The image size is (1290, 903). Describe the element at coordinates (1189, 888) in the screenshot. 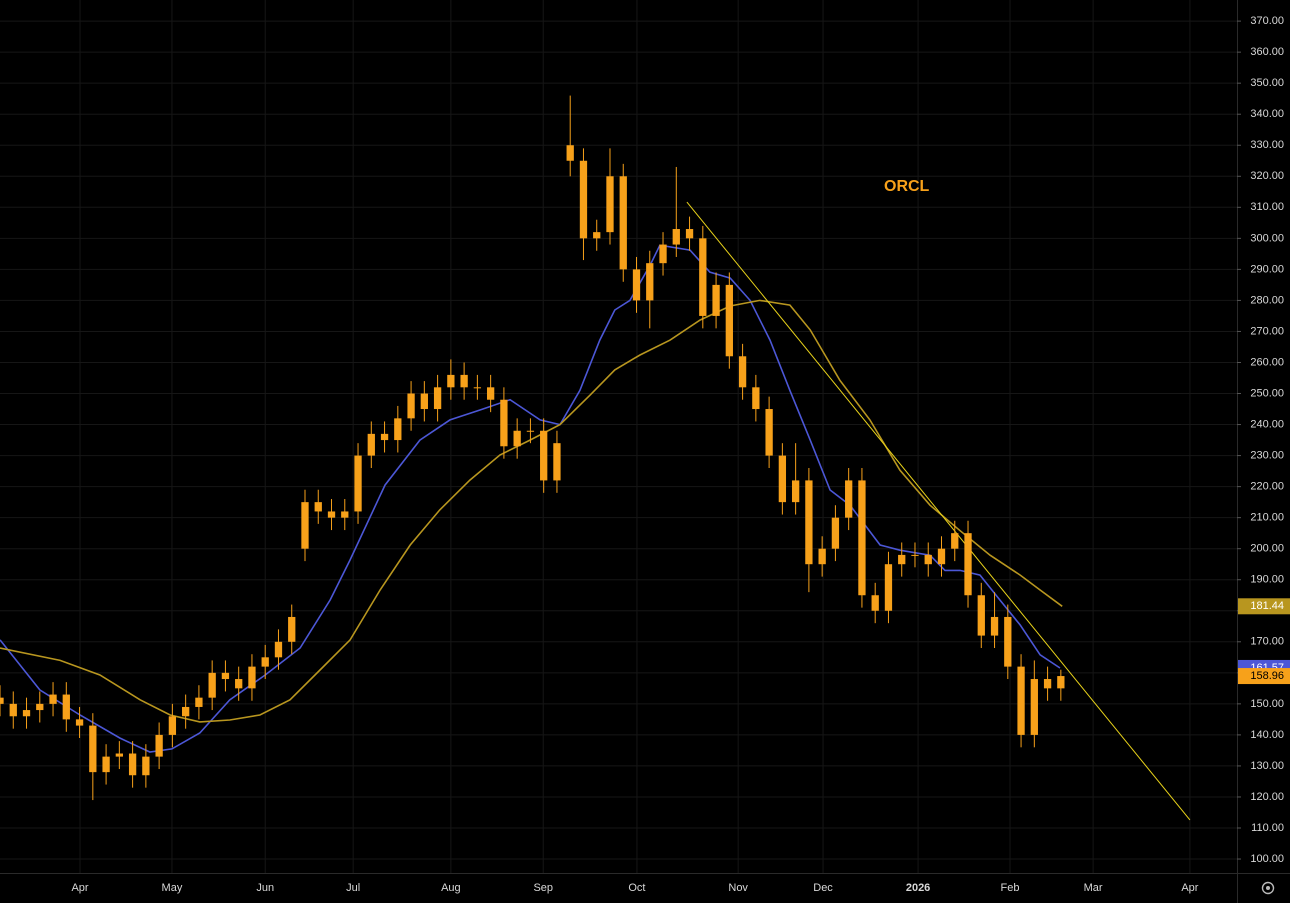

I see `x-tick-label: Apr` at that location.